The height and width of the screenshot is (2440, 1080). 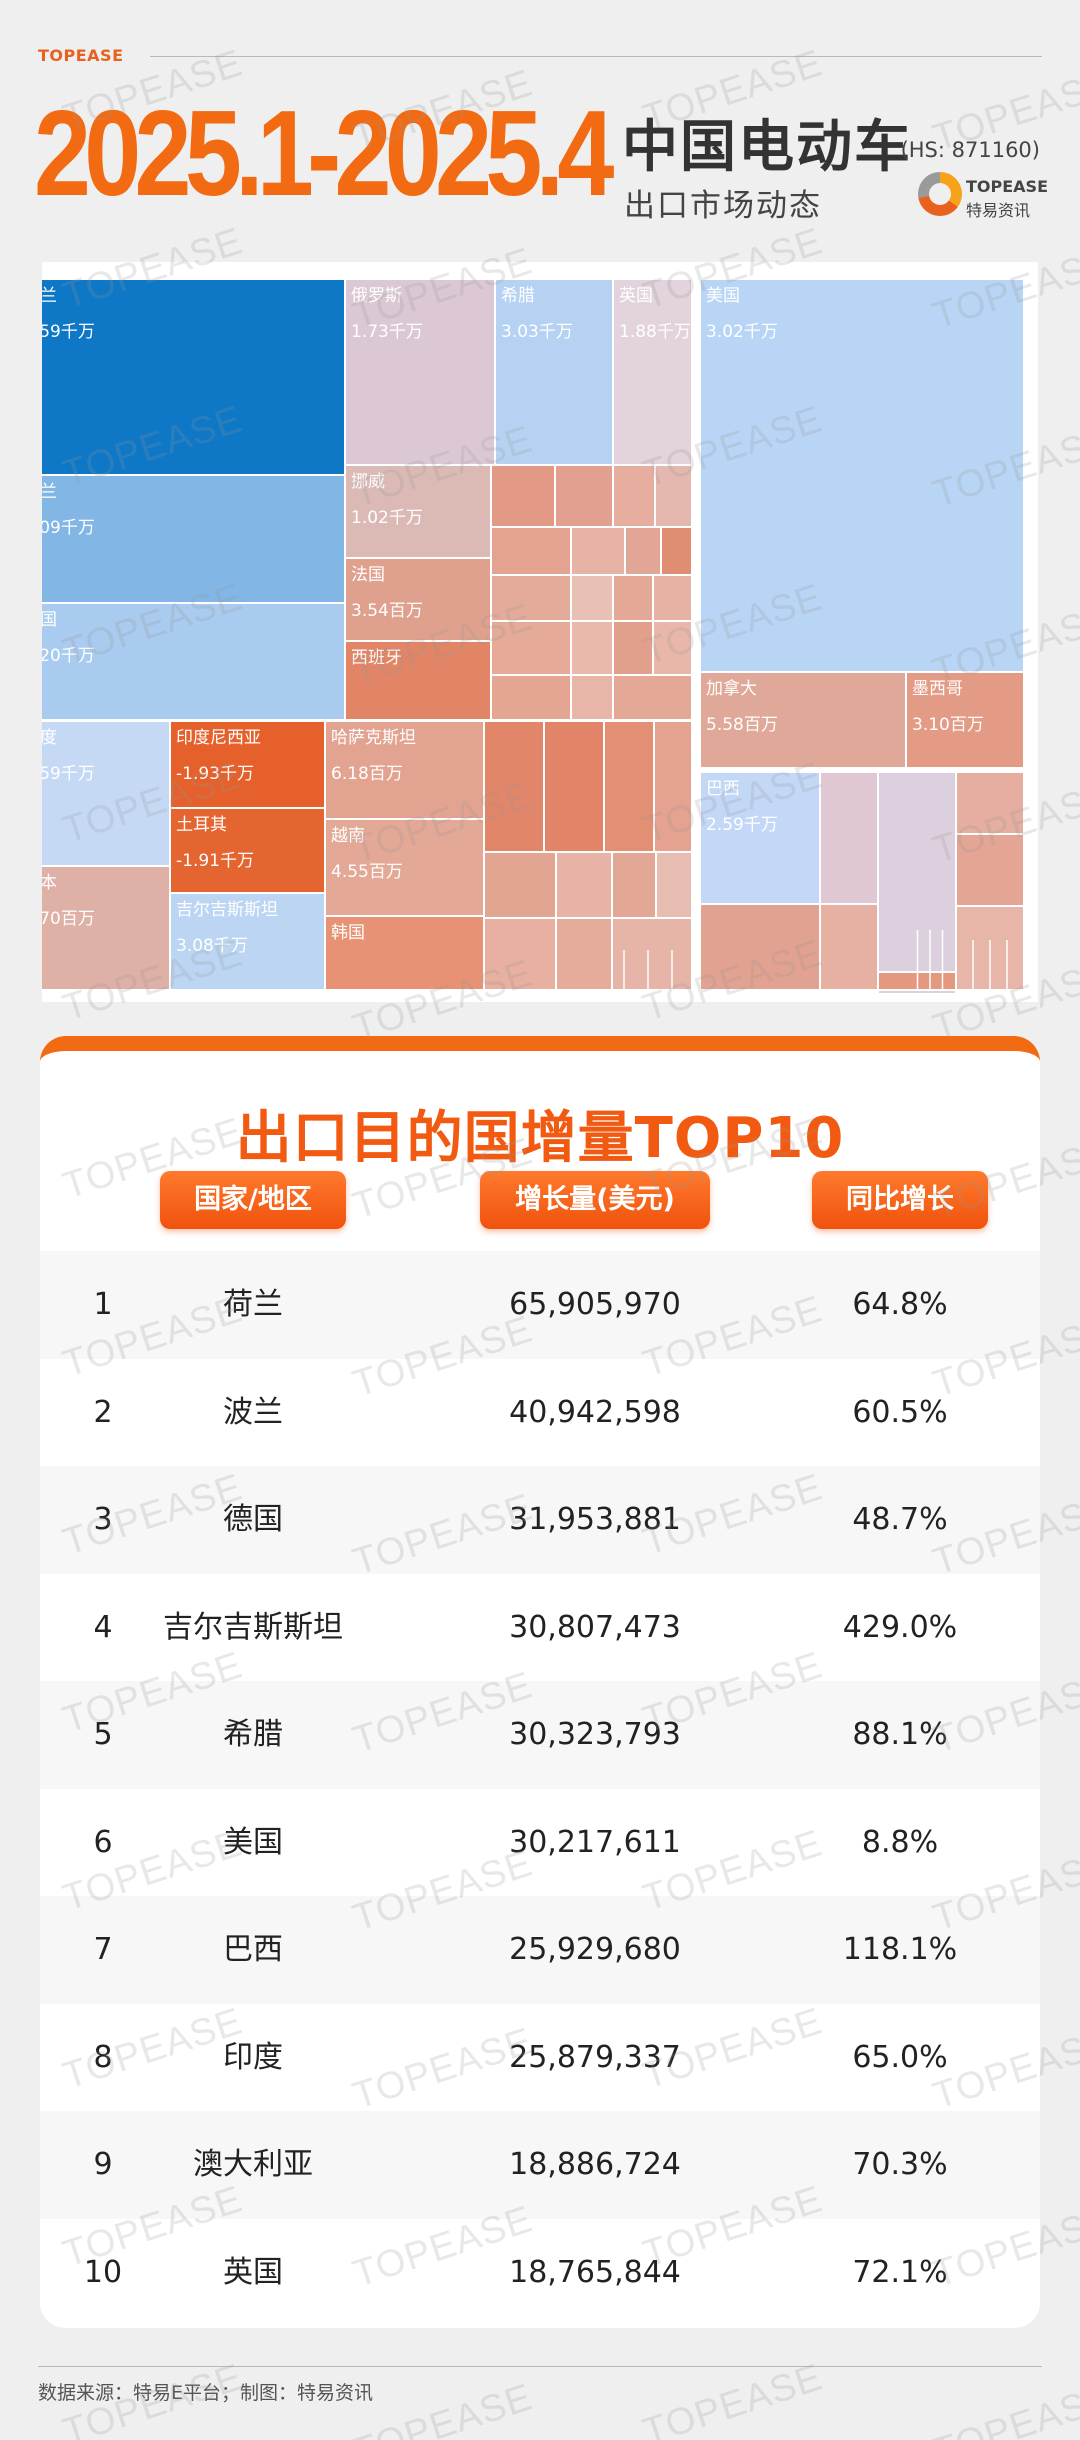 I want to click on growth-cell: 72.1%, so click(x=900, y=2272).